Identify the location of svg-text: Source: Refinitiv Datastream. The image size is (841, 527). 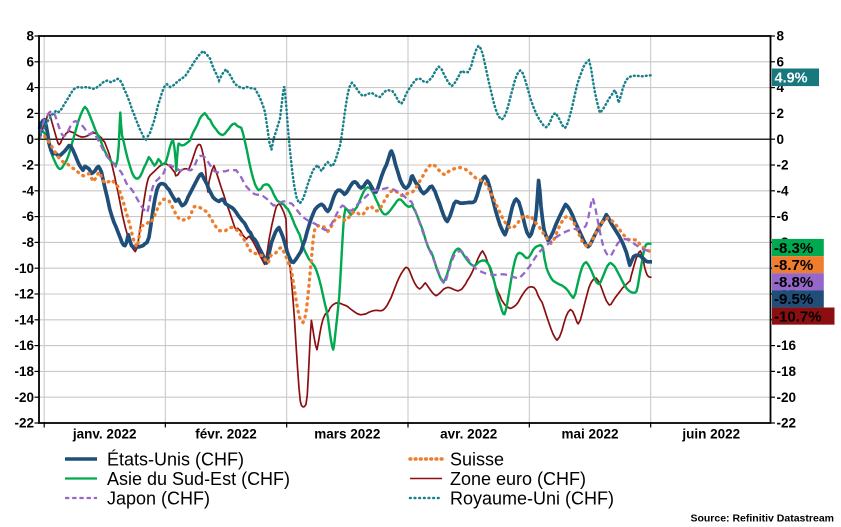
(762, 519).